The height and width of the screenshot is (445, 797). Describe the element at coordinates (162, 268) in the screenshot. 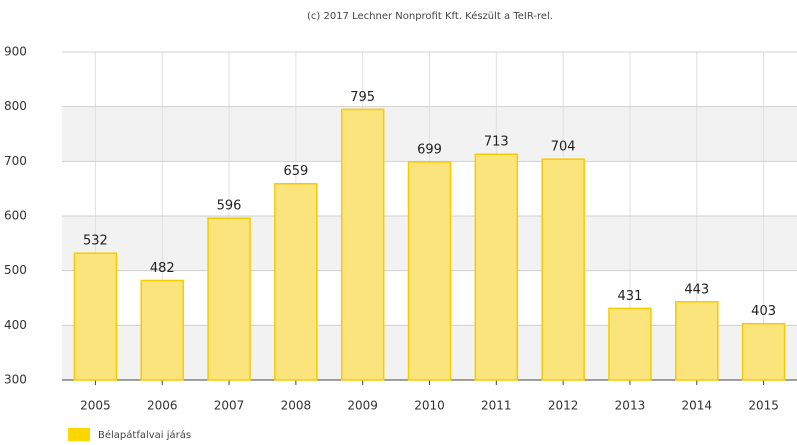

I see `data-label: 482` at that location.